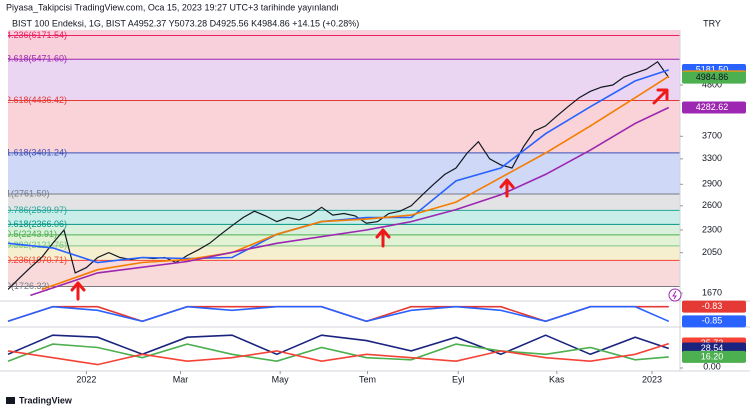  I want to click on y-tick-label: 2600, so click(712, 205).